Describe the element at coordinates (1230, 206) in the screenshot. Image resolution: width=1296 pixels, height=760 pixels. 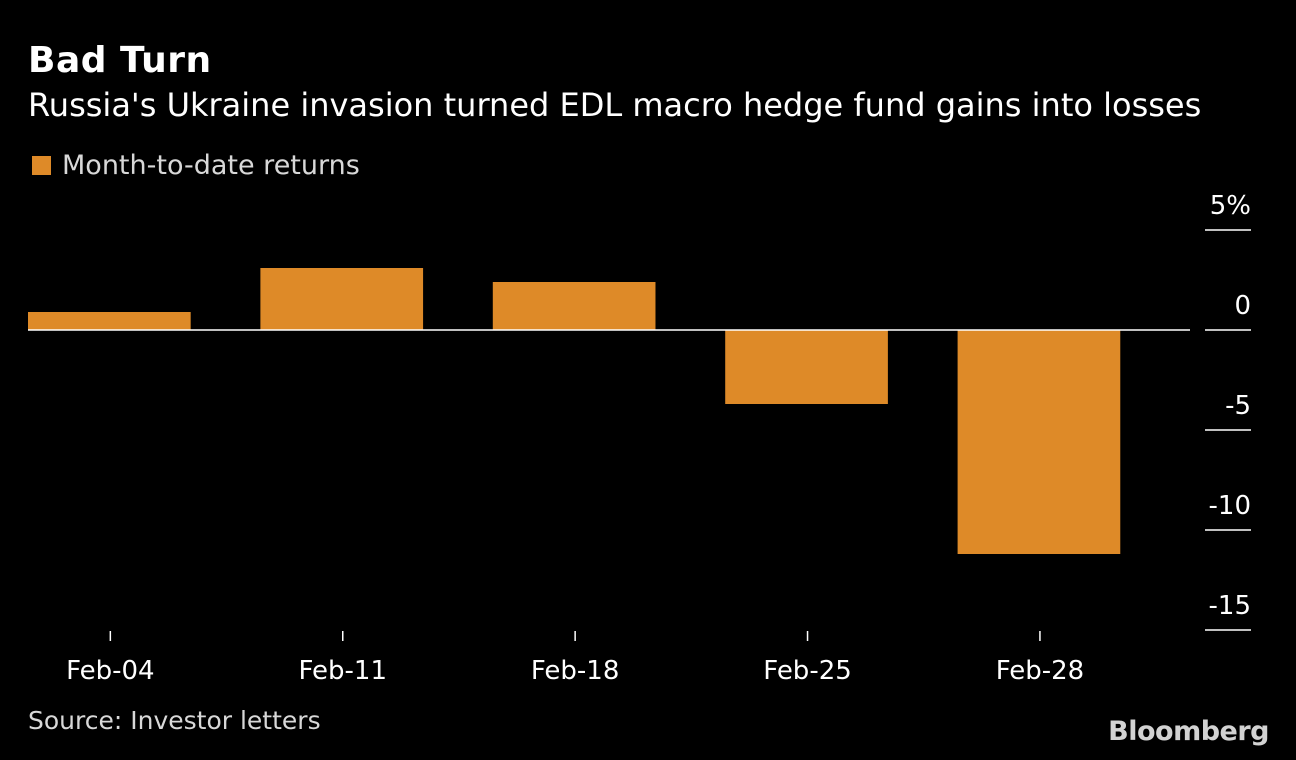
I see `y-tick-label: 5%` at that location.